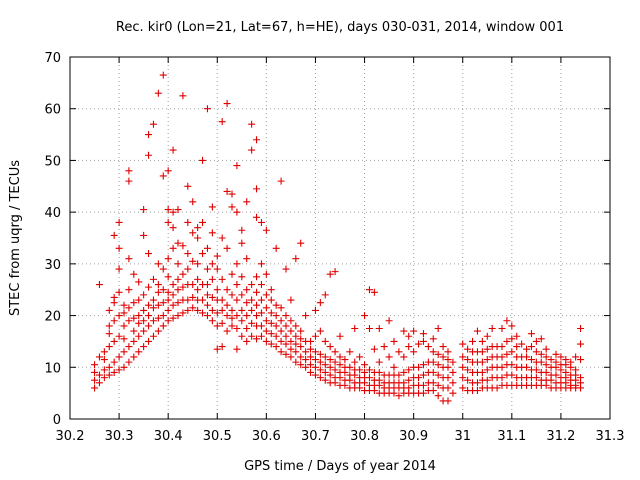 This screenshot has width=640, height=480. What do you see at coordinates (315, 436) in the screenshot?
I see `x-tick-label: 30.7` at bounding box center [315, 436].